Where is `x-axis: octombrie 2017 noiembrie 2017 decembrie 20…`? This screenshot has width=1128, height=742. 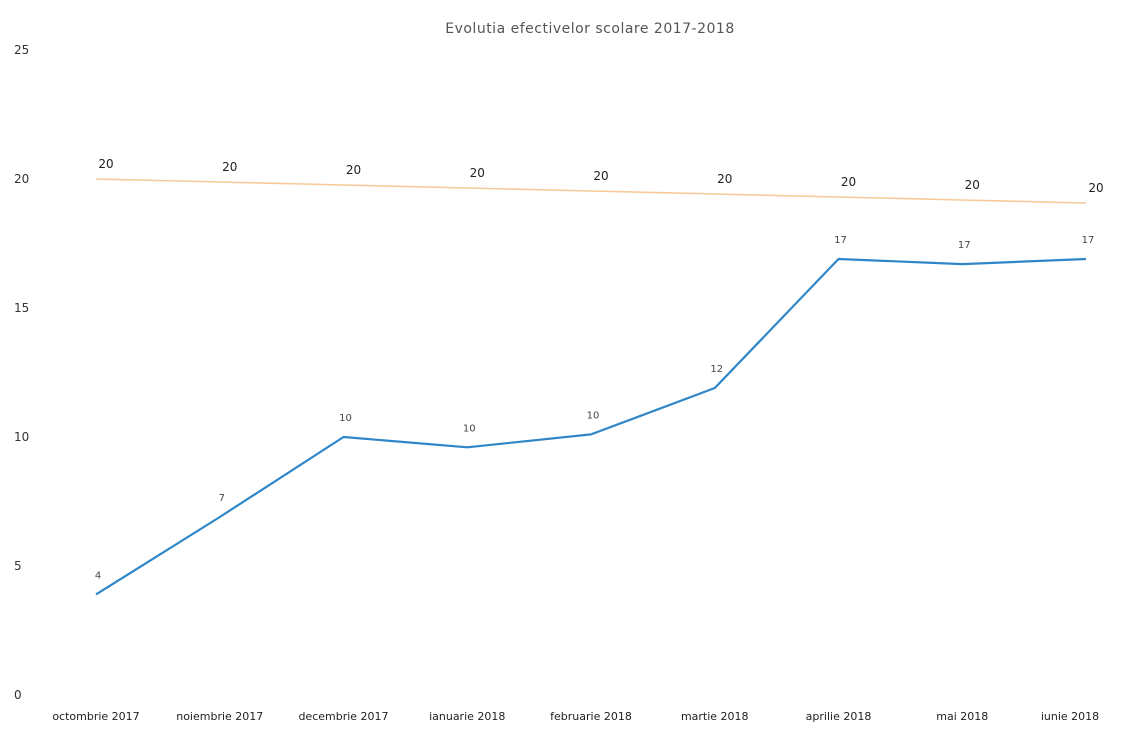 x-axis: octombrie 2017 noiembrie 2017 decembrie 20… is located at coordinates (575, 716).